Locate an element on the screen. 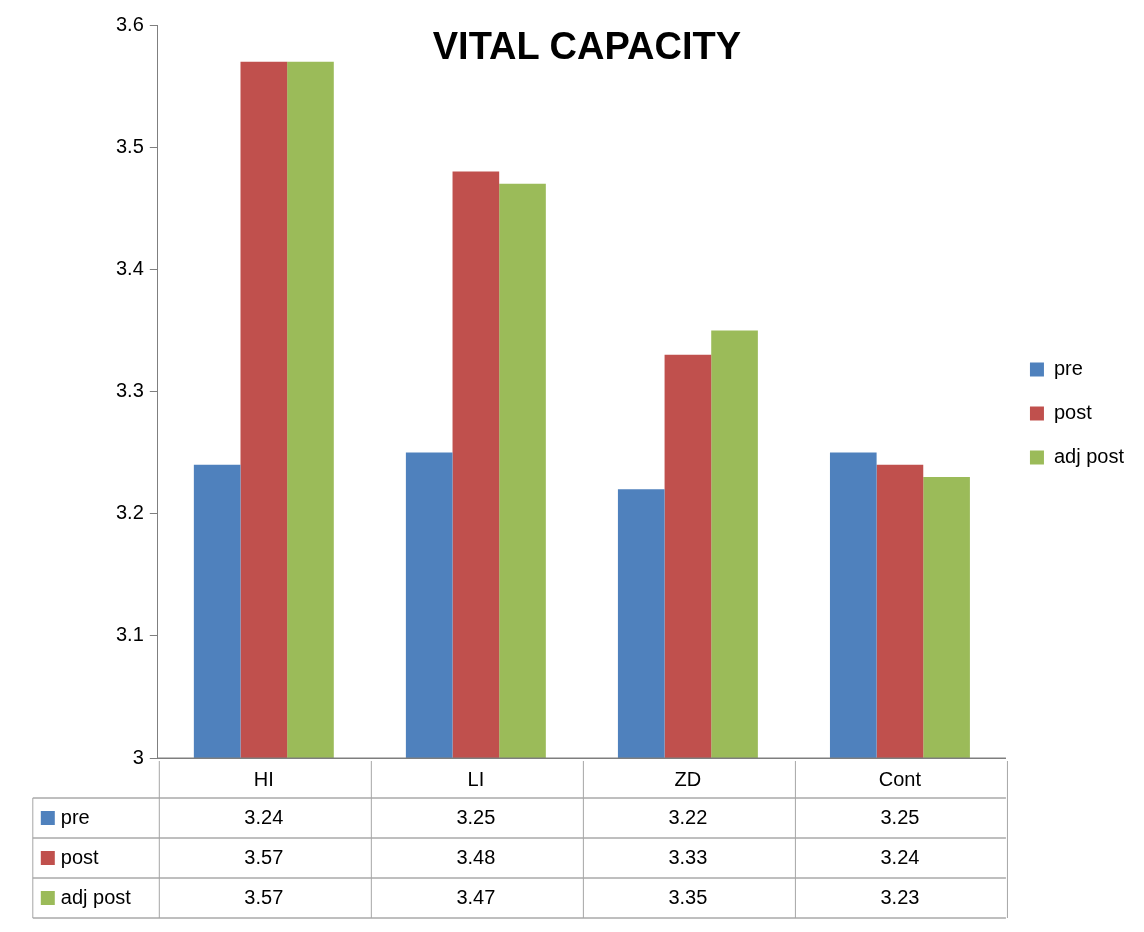 The width and height of the screenshot is (1144, 932). y-tick-label: 3.5 is located at coordinates (129, 145).